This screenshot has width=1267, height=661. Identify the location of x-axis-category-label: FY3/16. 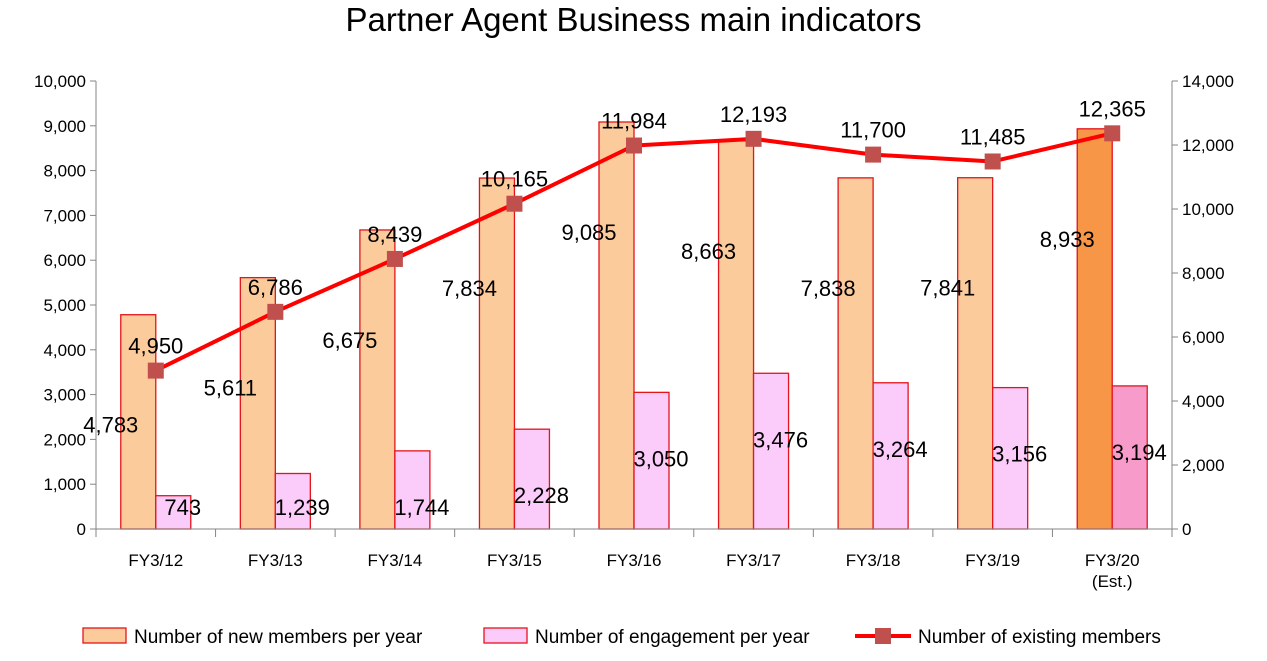
(634, 560).